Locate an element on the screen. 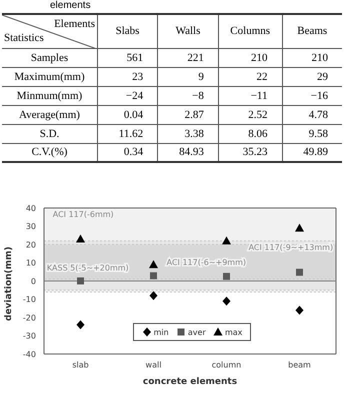 The image size is (344, 397). text: 8.06 is located at coordinates (258, 134).